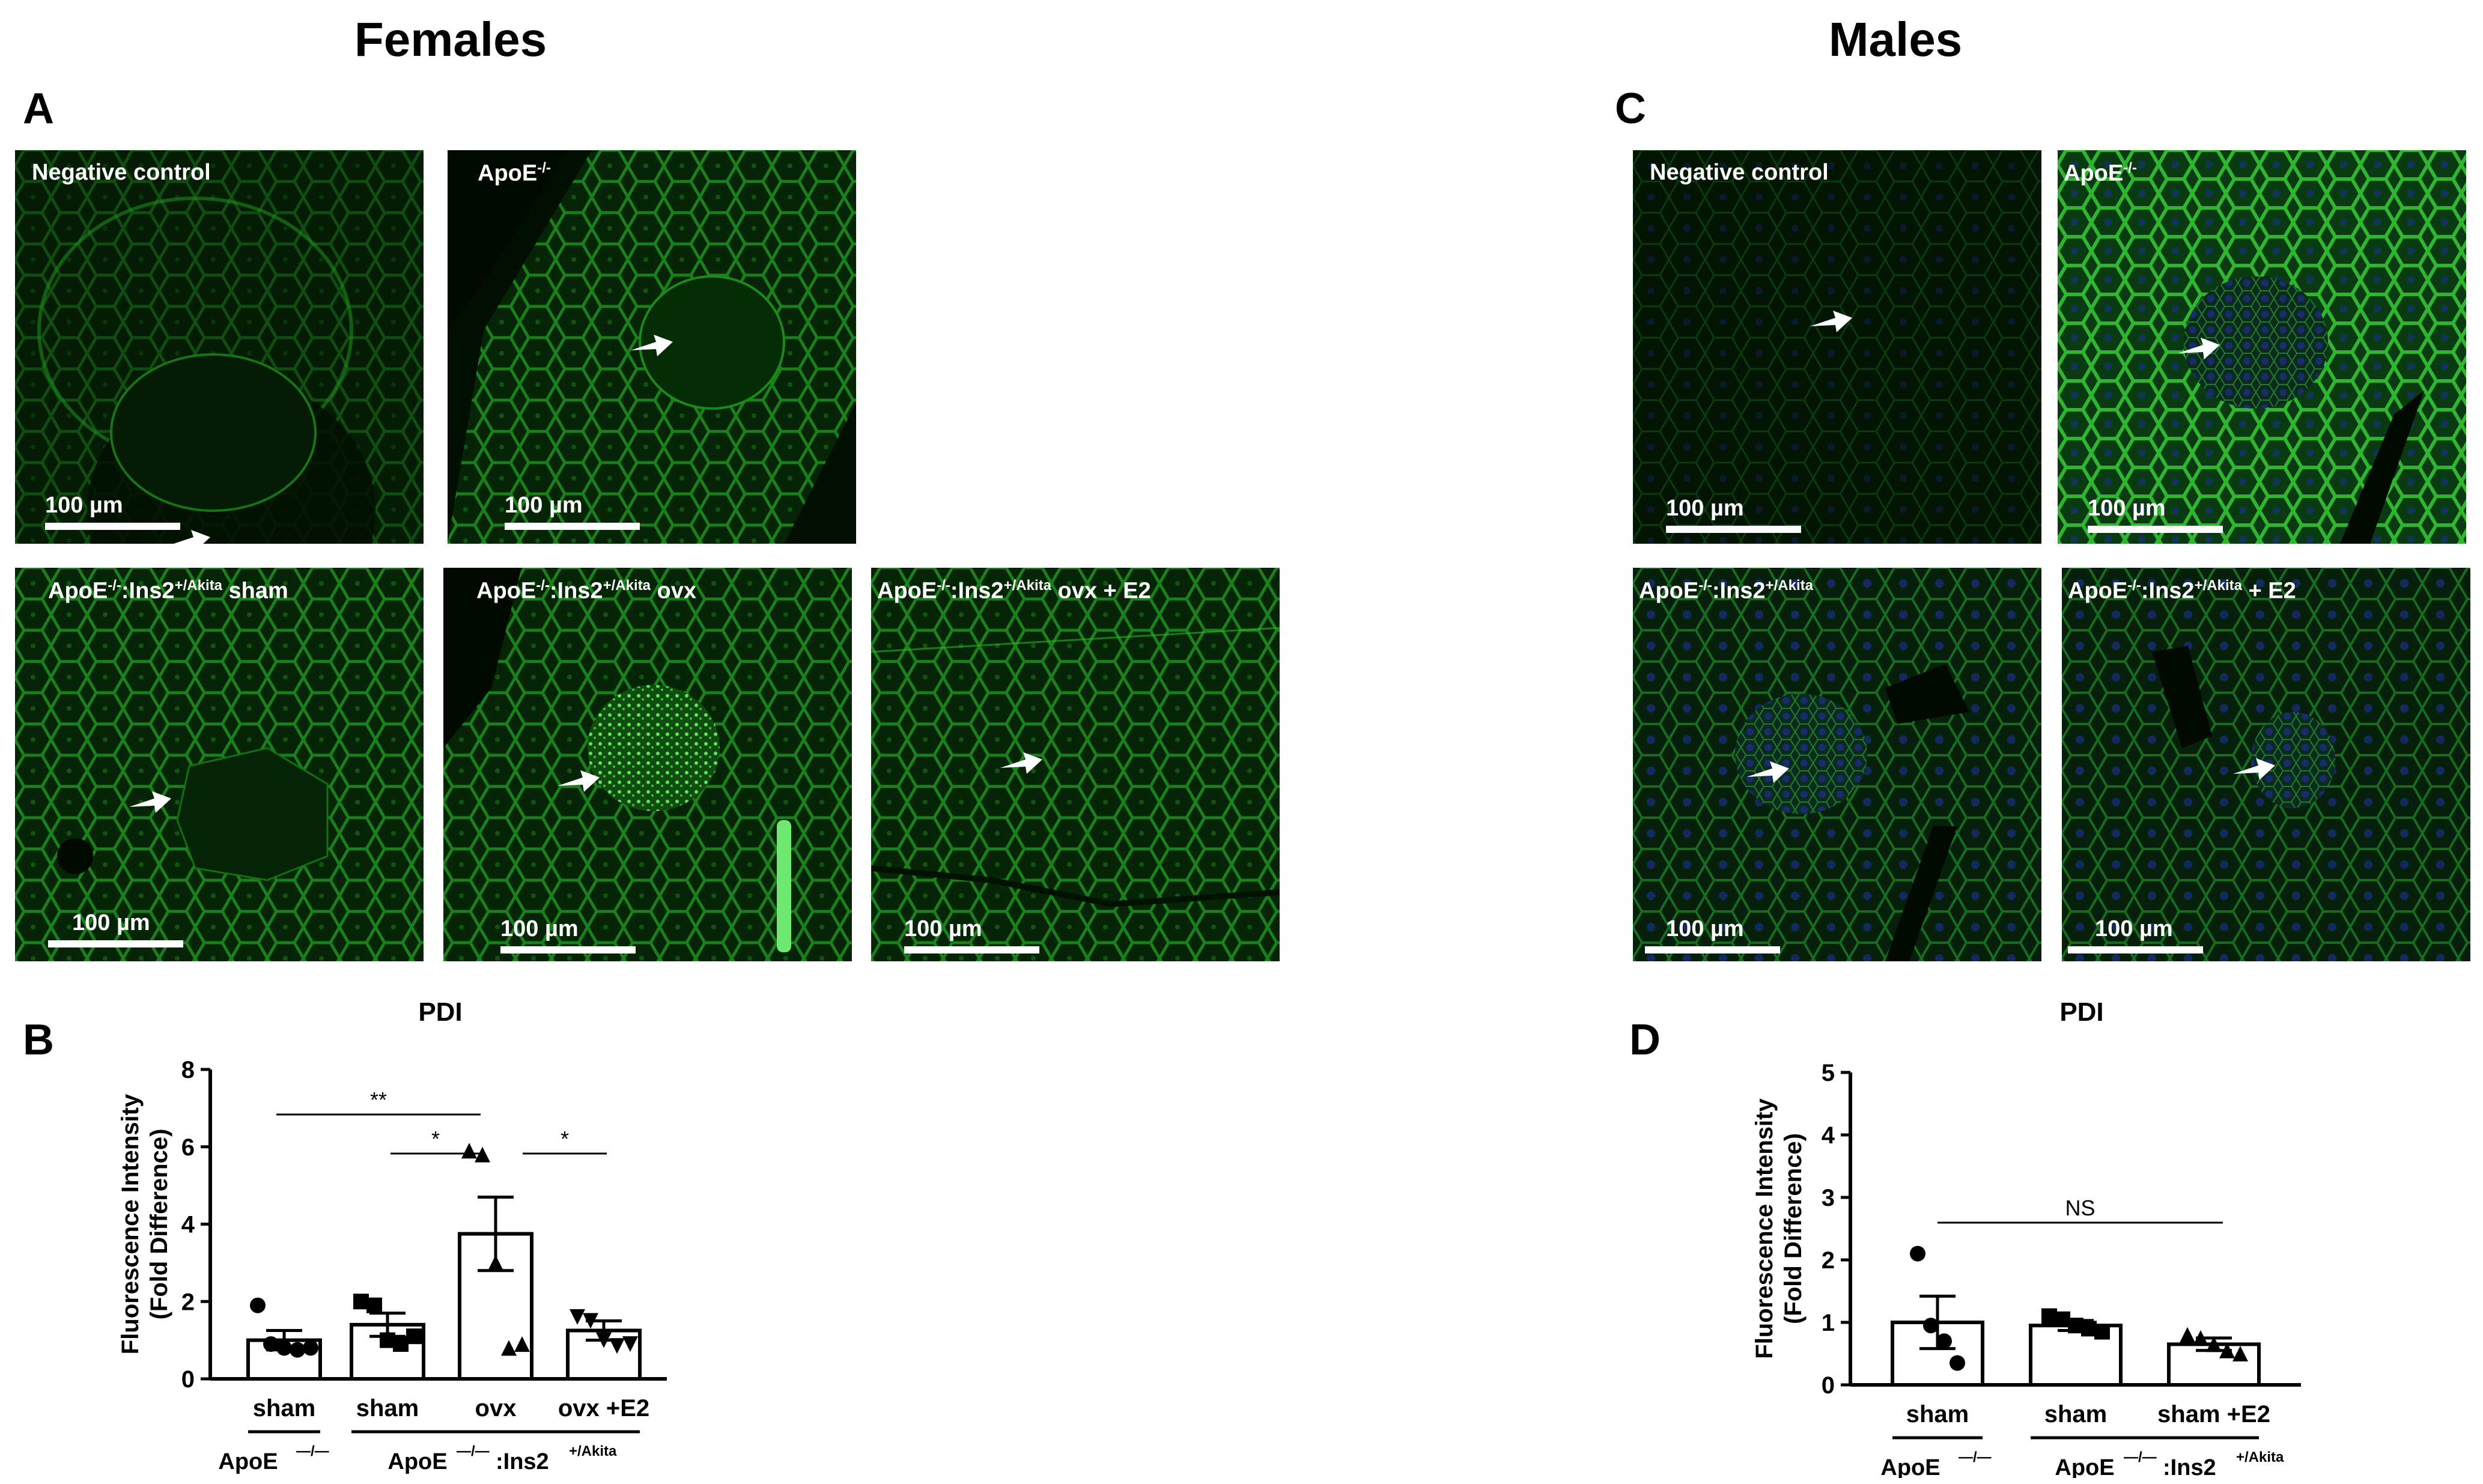 This screenshot has height=1484, width=2483. What do you see at coordinates (496, 1408) in the screenshot?
I see `x-tick-label: ovx` at bounding box center [496, 1408].